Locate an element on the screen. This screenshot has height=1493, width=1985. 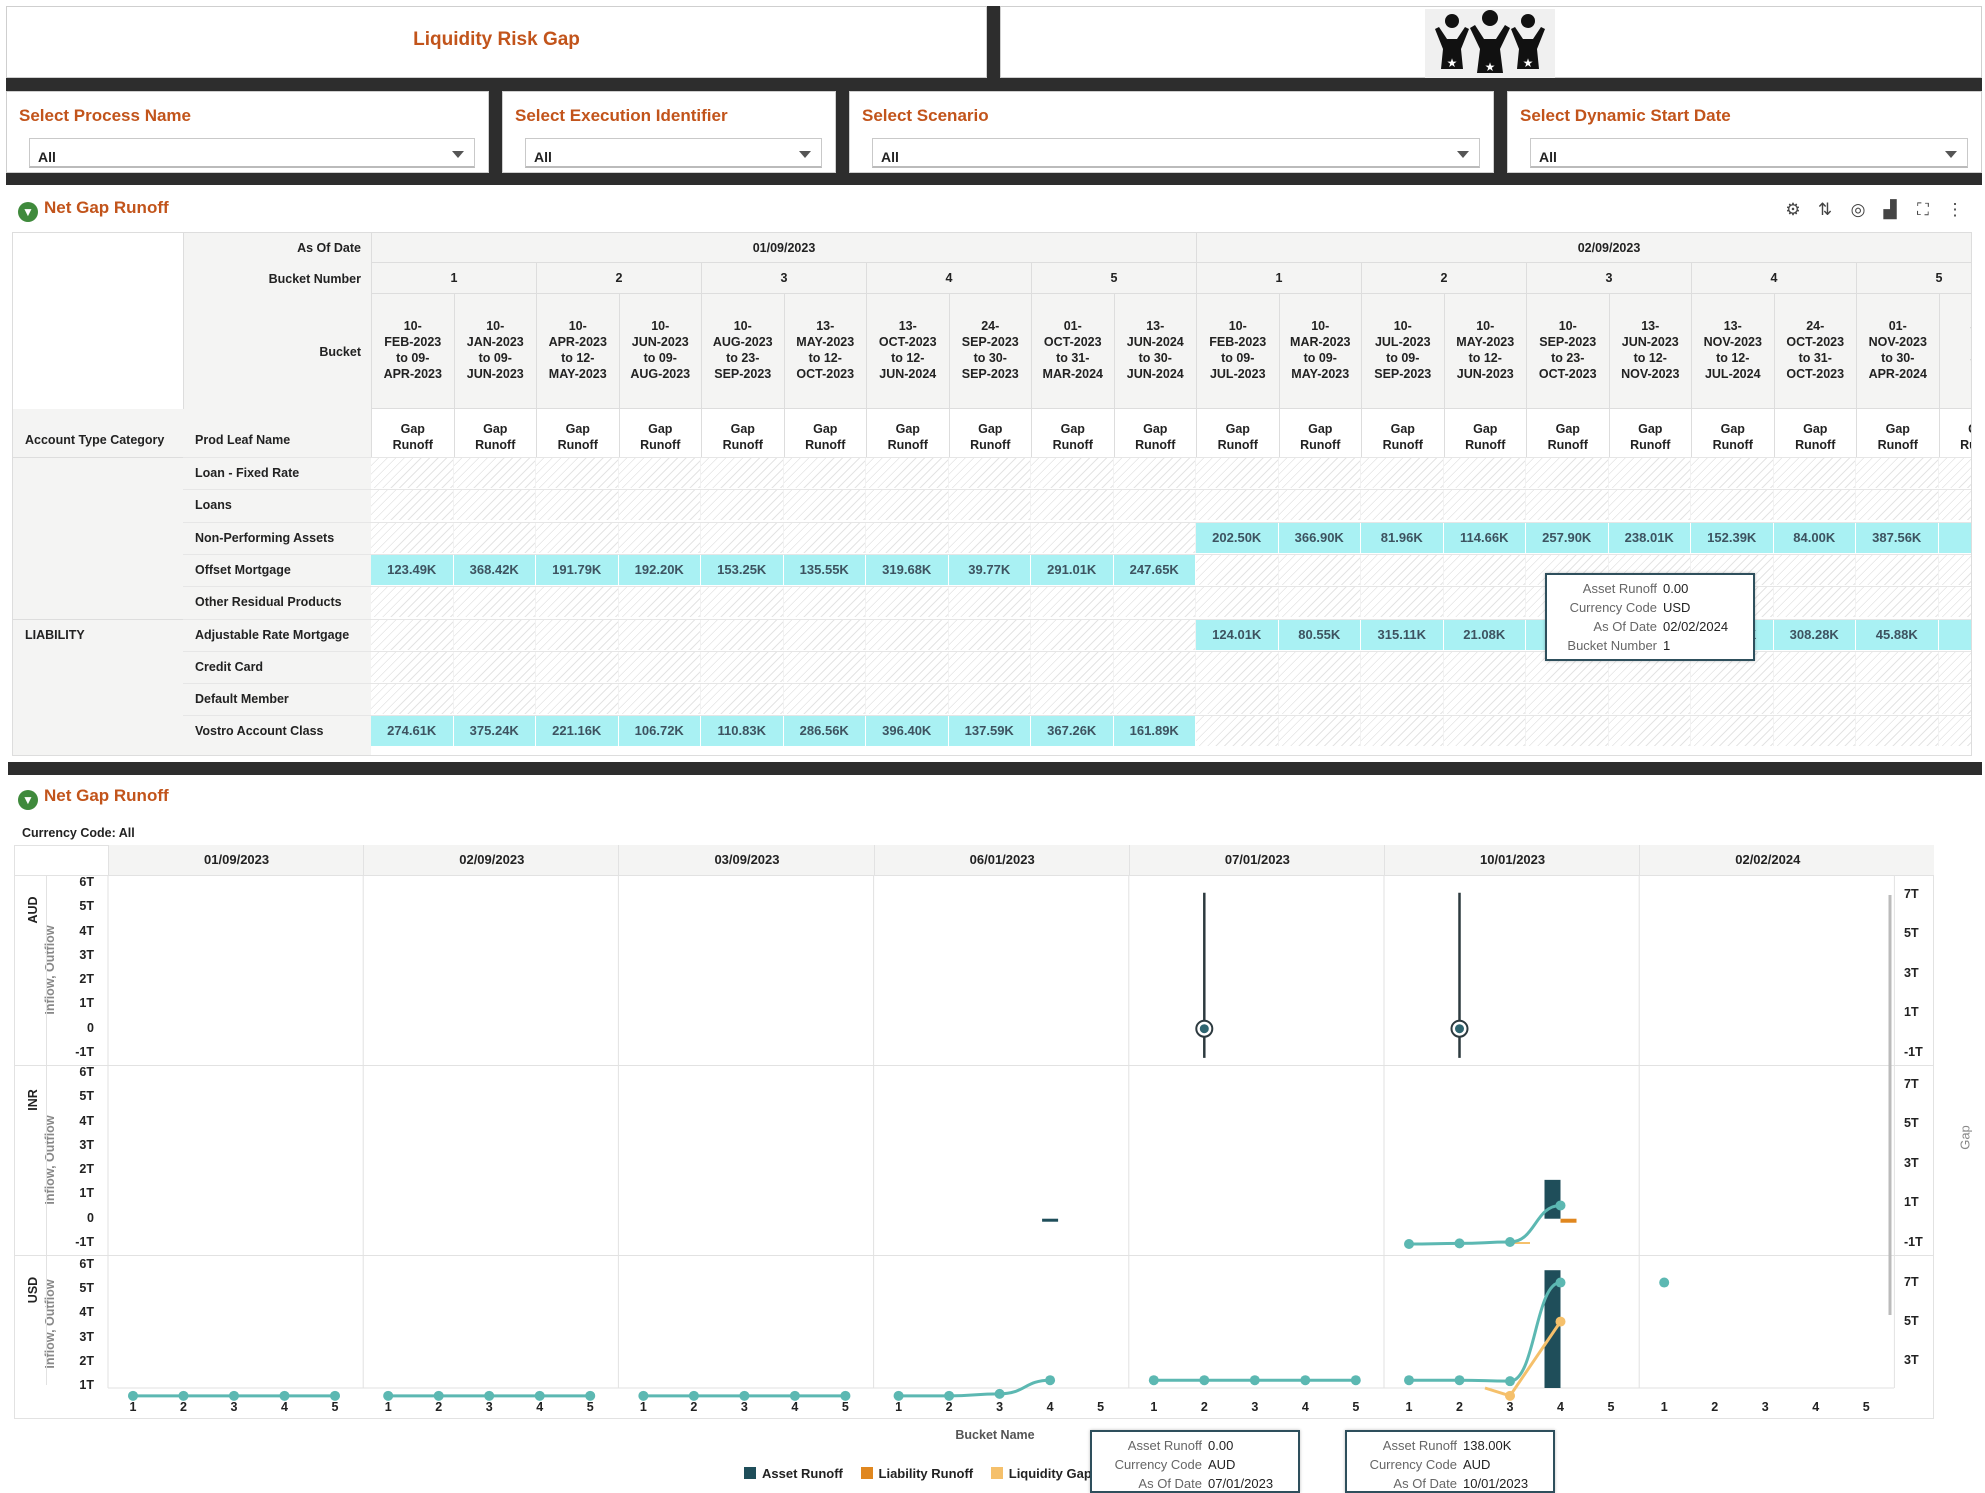
legend-item: Asset Runoff is located at coordinates (793, 1473).